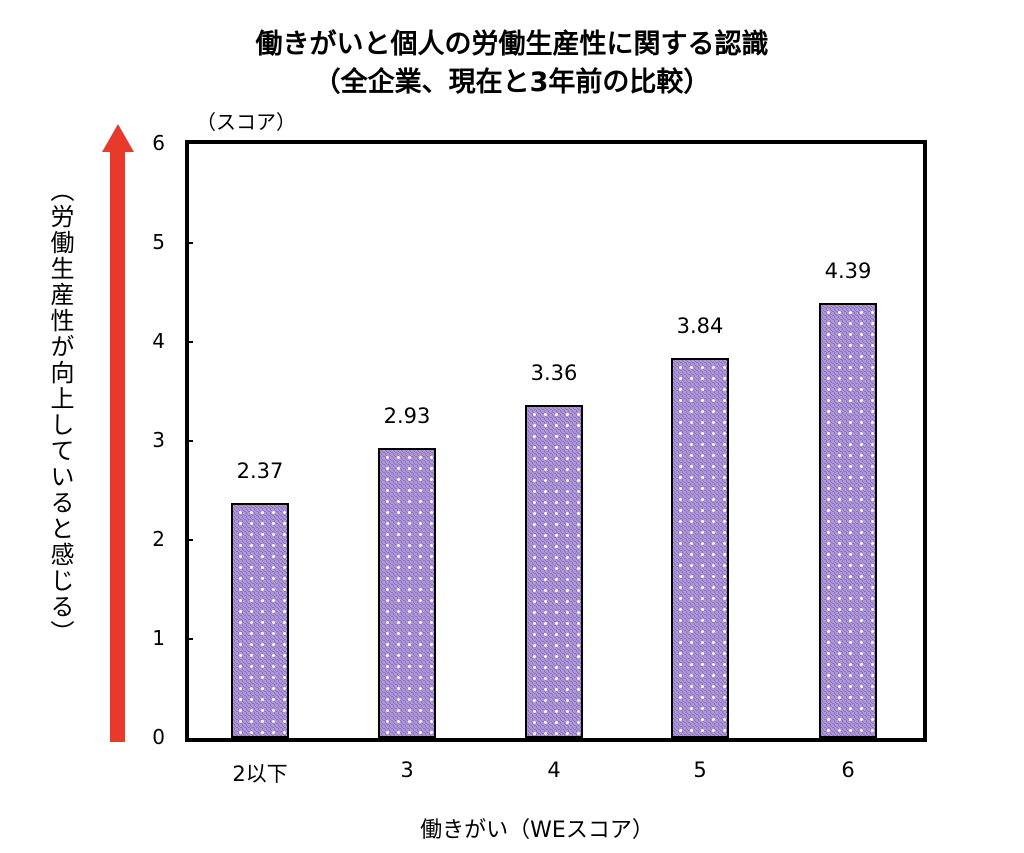 This screenshot has height=853, width=1024. Describe the element at coordinates (158, 539) in the screenshot. I see `y-tick-label: 2` at that location.